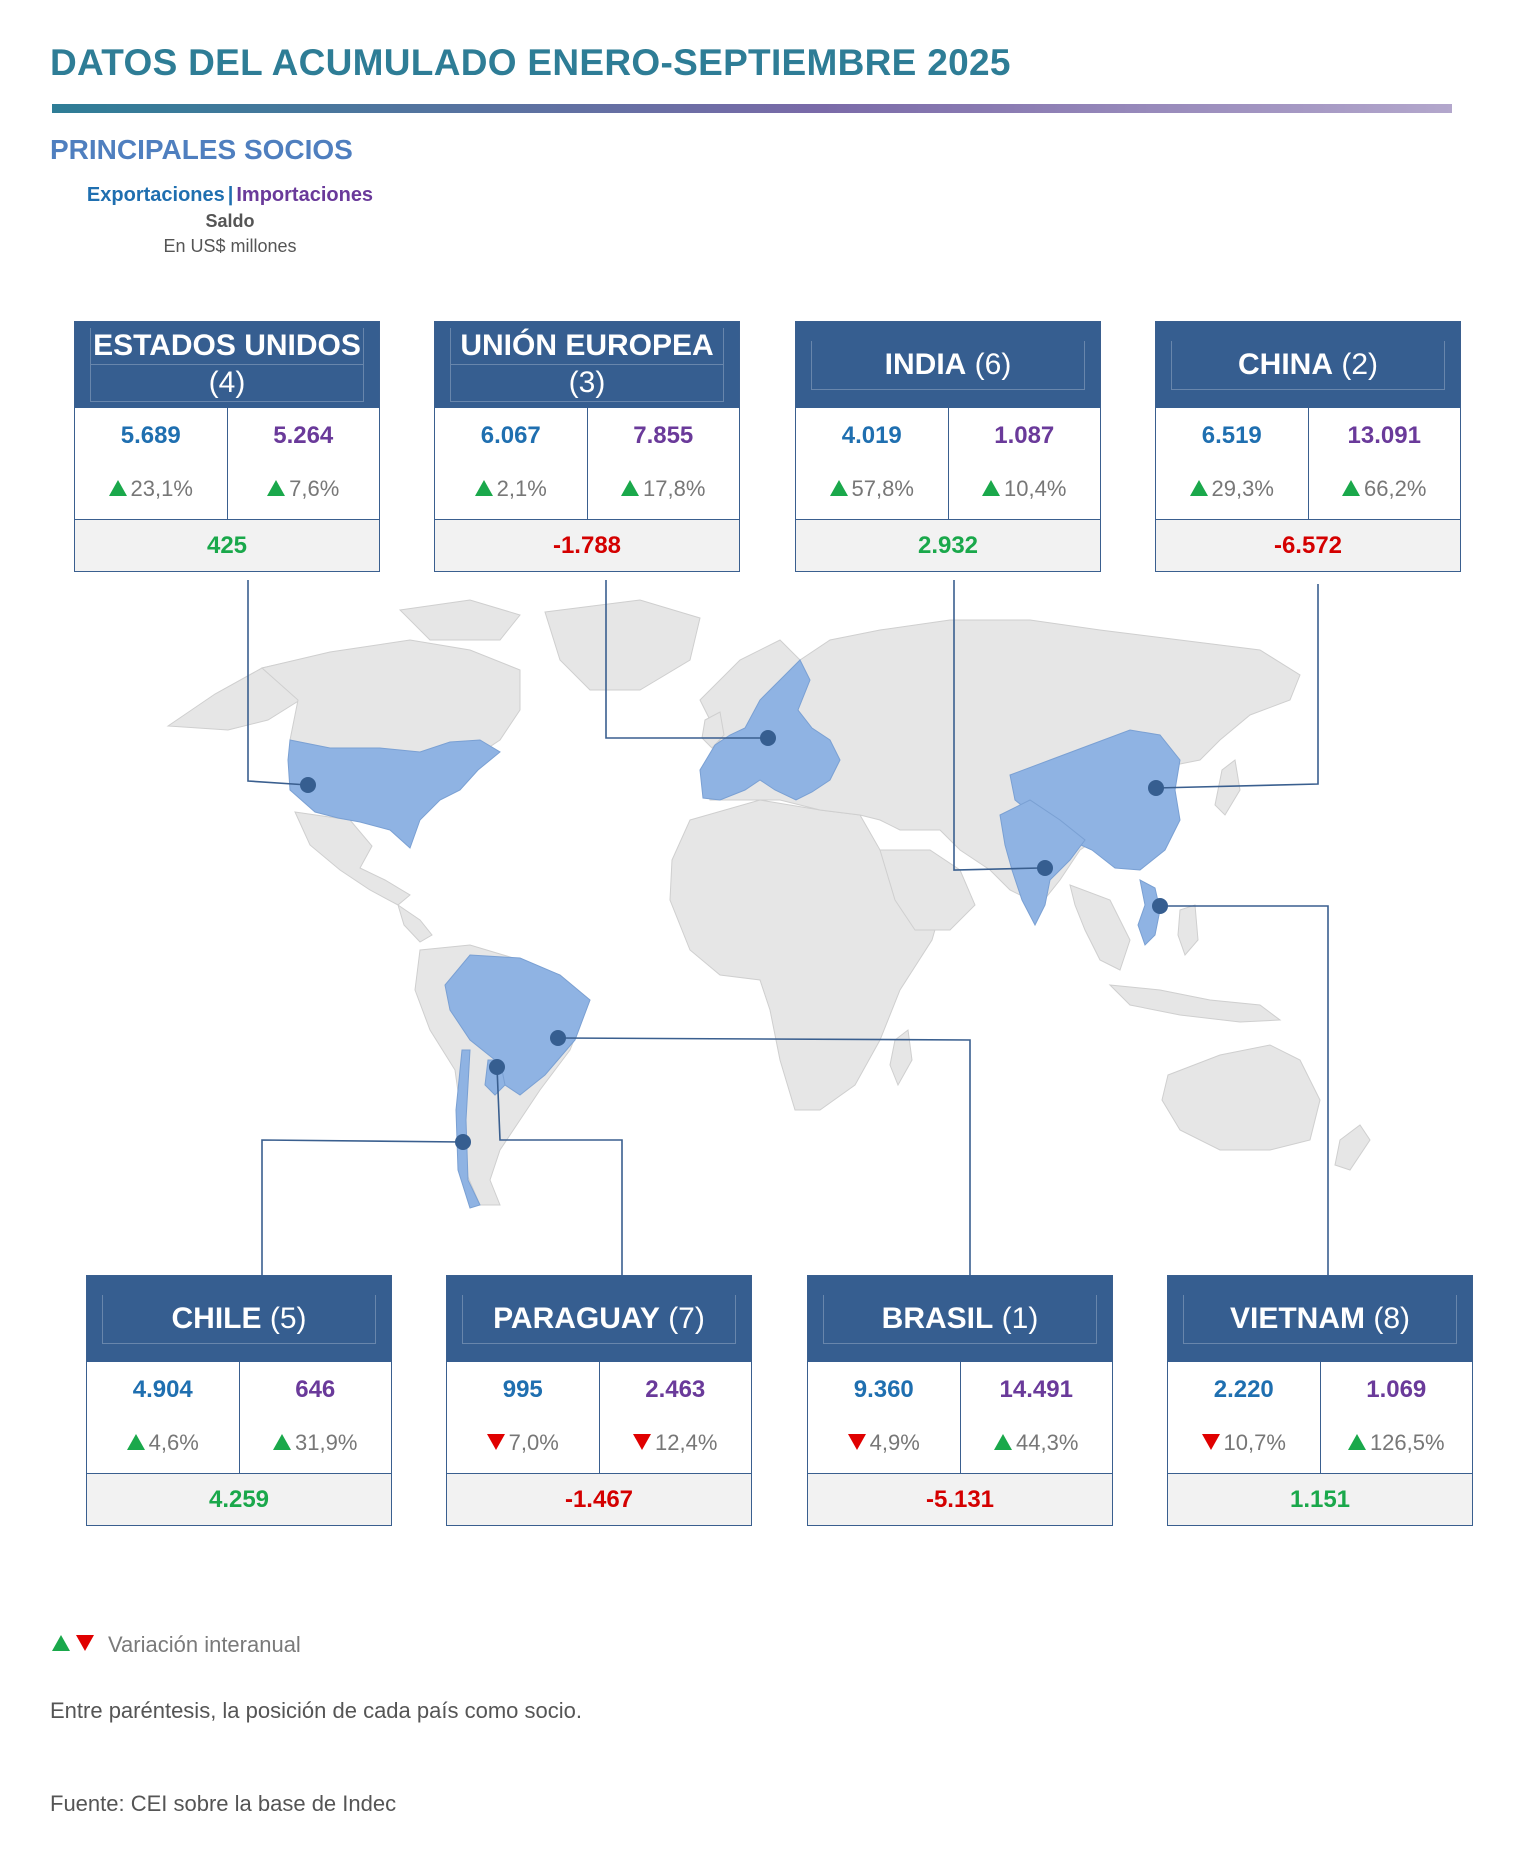 The width and height of the screenshot is (1522, 1871). Describe the element at coordinates (558, 1038) in the screenshot. I see `marker-brasil` at that location.